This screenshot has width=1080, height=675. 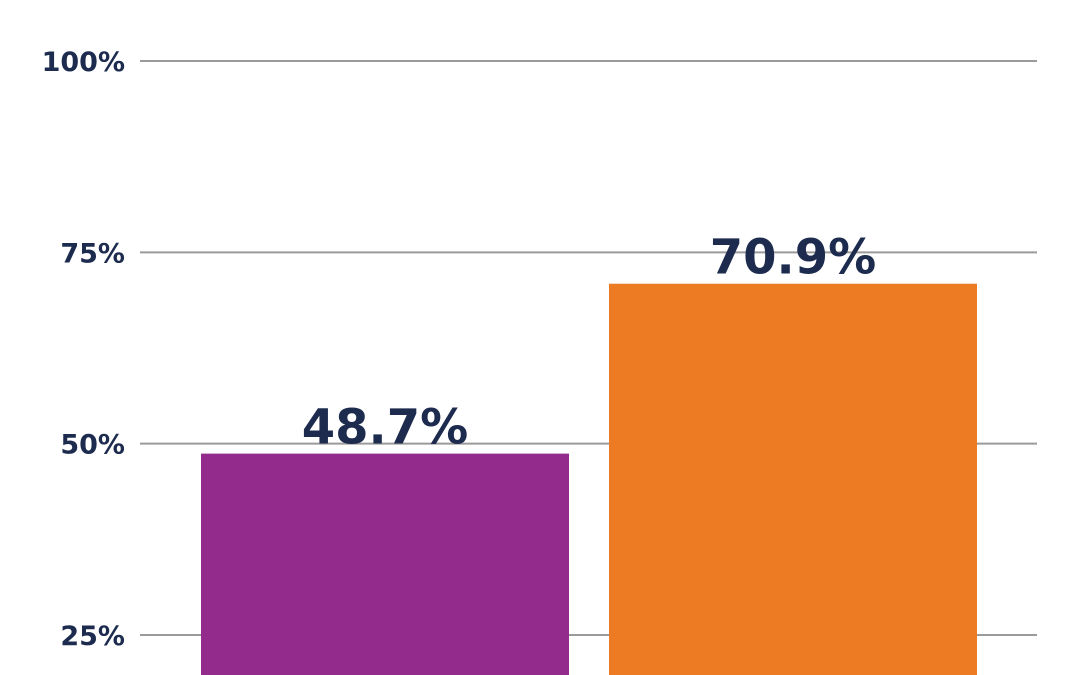 What do you see at coordinates (92, 253) in the screenshot?
I see `y-tick-label: 75%` at bounding box center [92, 253].